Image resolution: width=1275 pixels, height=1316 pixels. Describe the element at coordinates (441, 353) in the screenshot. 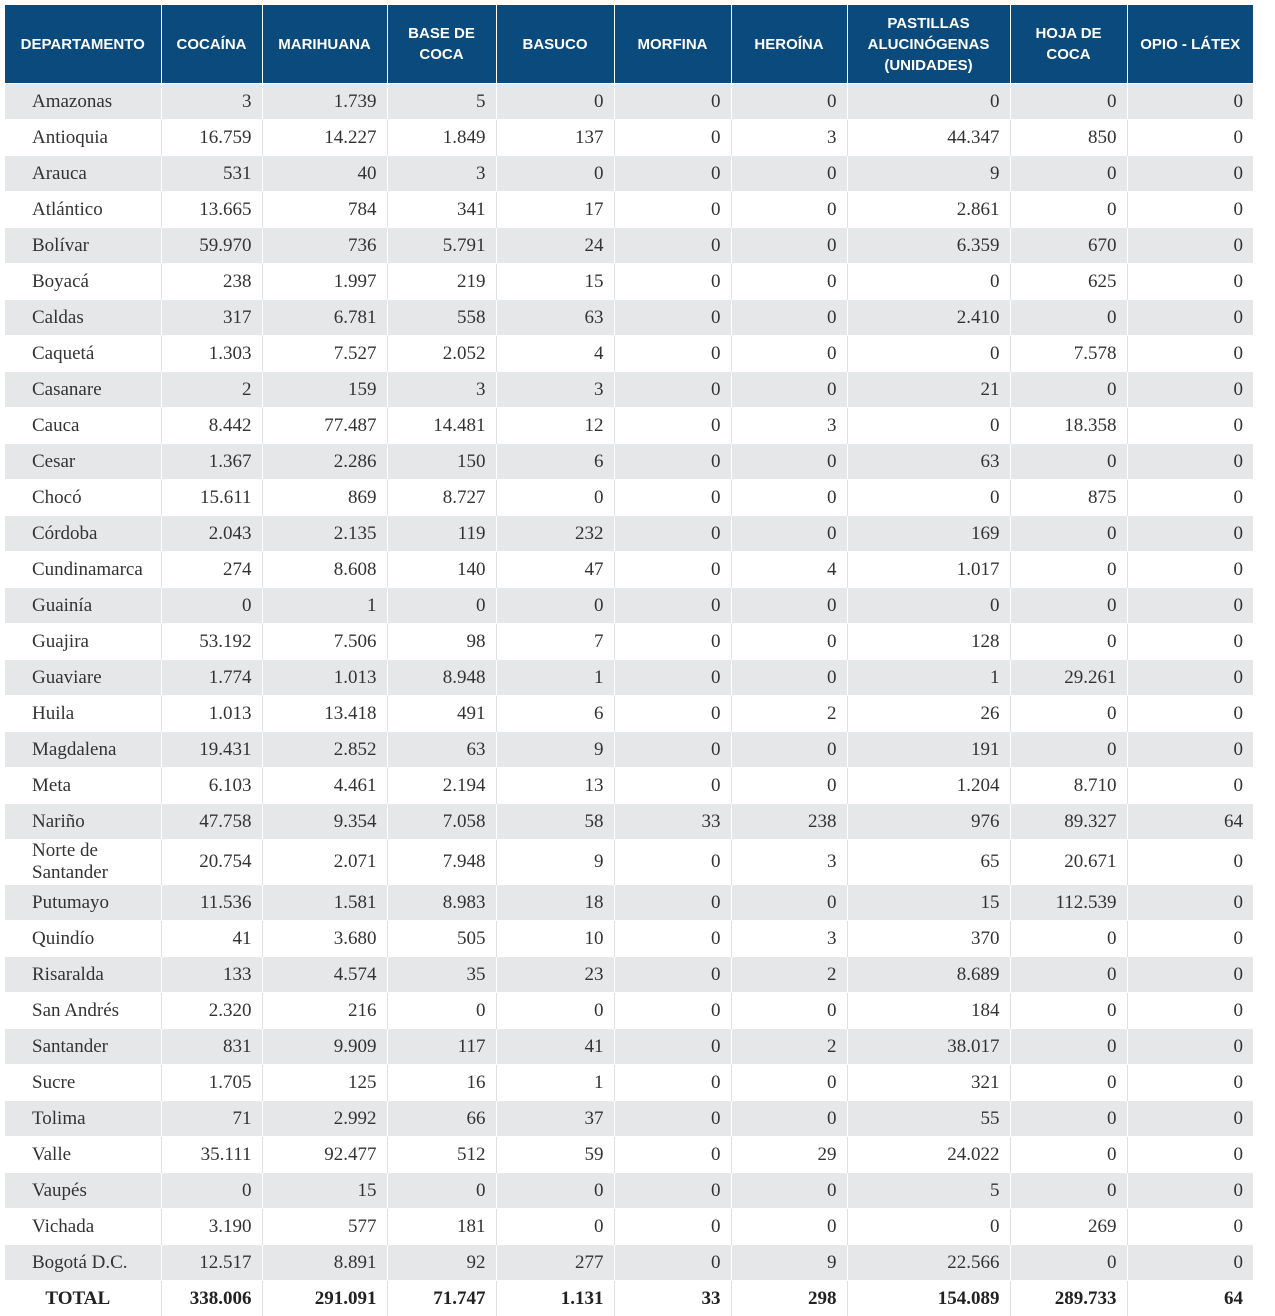

I see `value-cell: 2.052` at that location.